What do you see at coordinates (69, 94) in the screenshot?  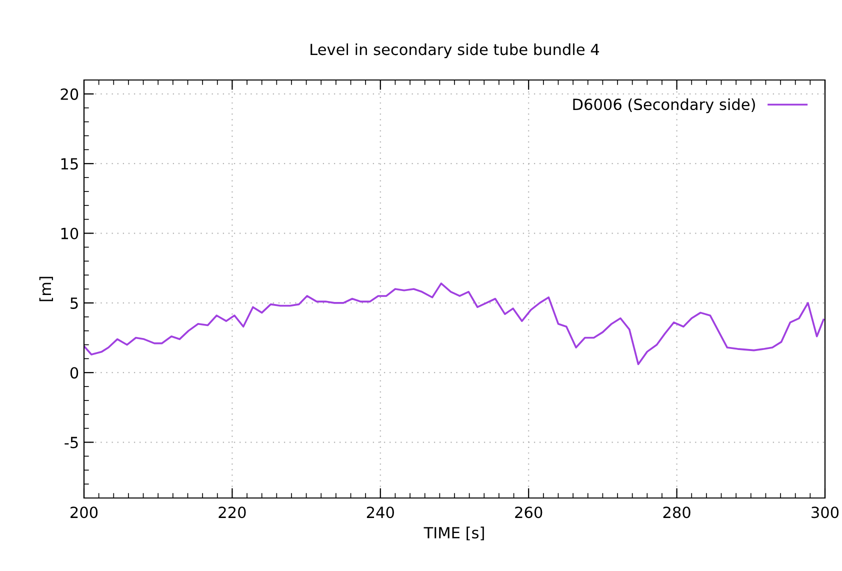 I see `y-tick-label: 20` at bounding box center [69, 94].